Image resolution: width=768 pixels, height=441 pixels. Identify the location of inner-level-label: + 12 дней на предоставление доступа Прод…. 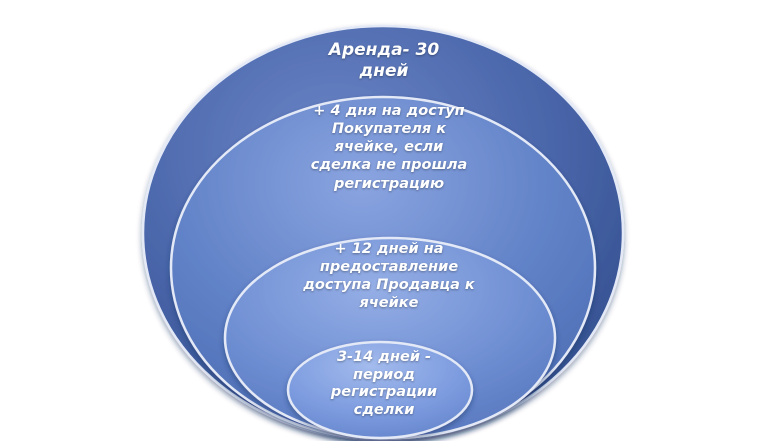
(389, 276).